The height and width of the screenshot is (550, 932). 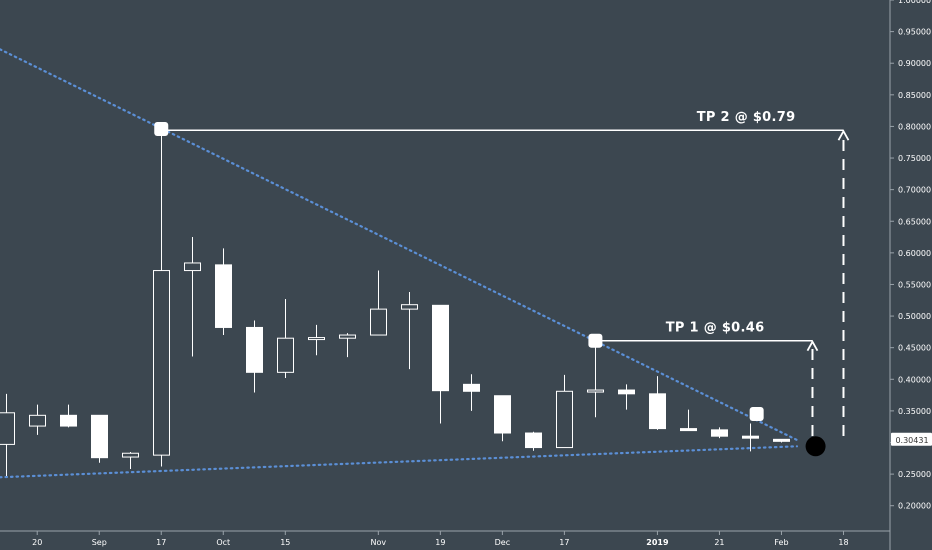 What do you see at coordinates (223, 542) in the screenshot?
I see `time-tick-label: Oct` at bounding box center [223, 542].